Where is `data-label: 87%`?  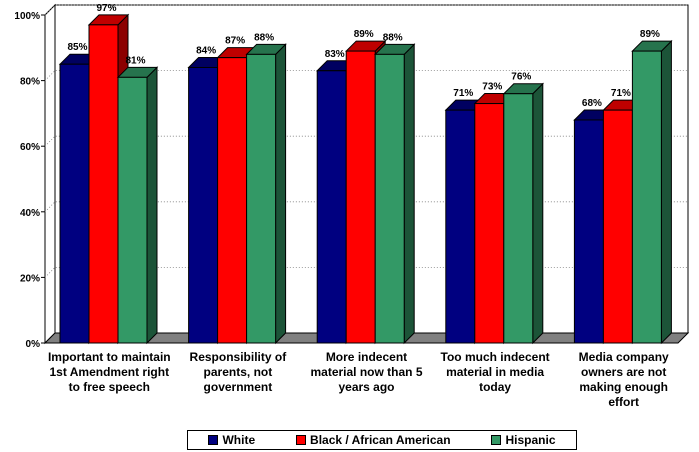
data-label: 87% is located at coordinates (235, 41).